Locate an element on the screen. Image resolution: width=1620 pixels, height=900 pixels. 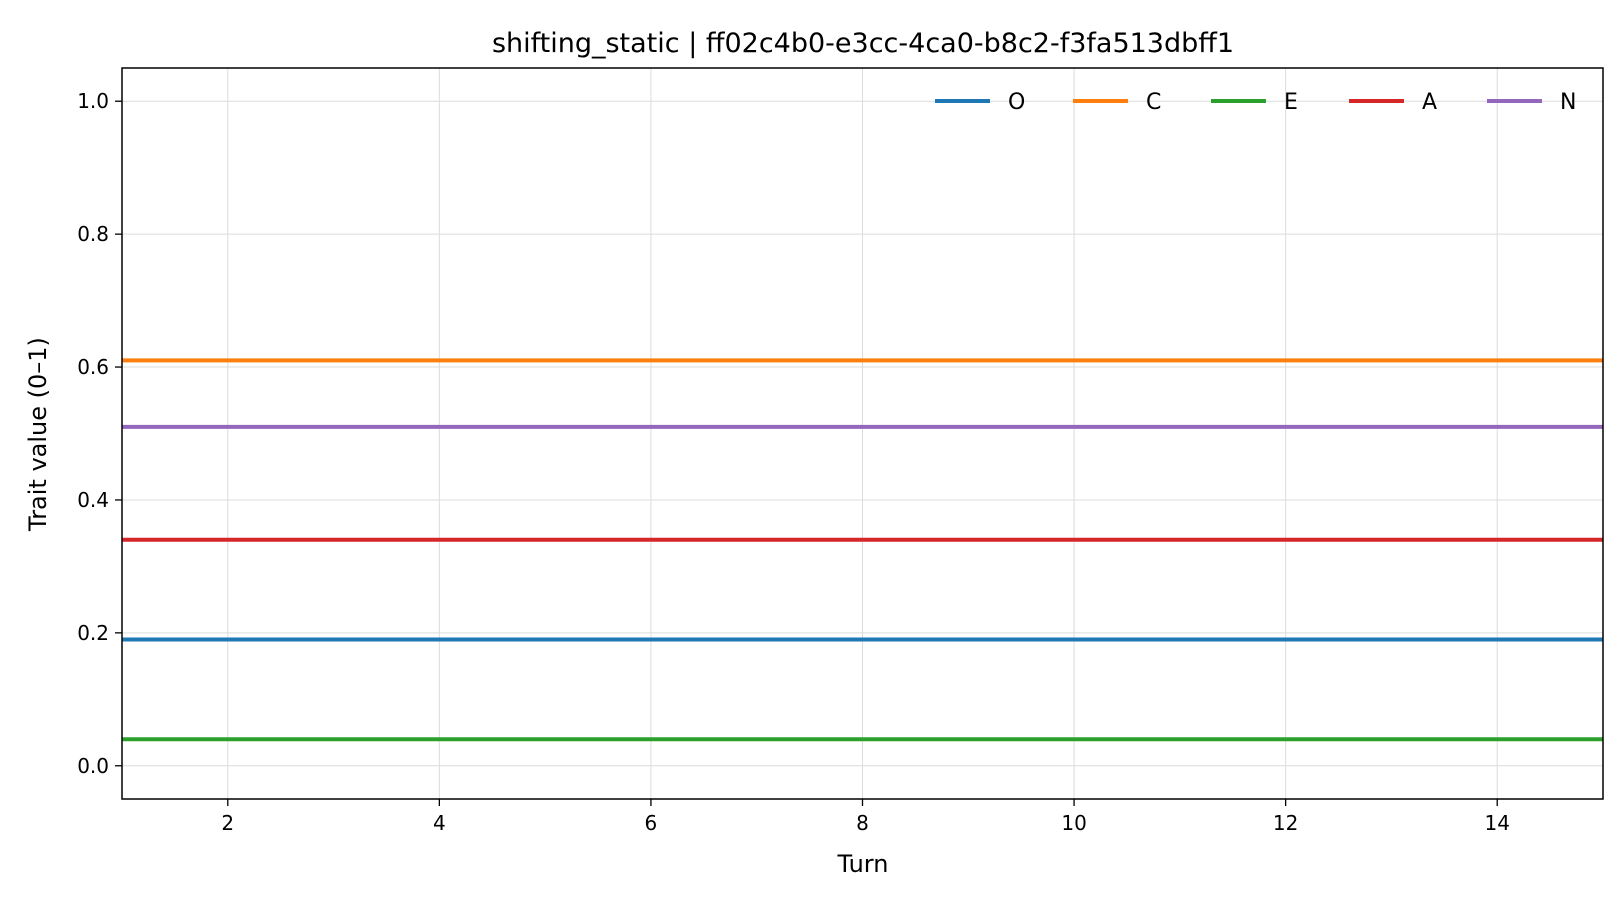
legend-label-c: C is located at coordinates (1153, 102).